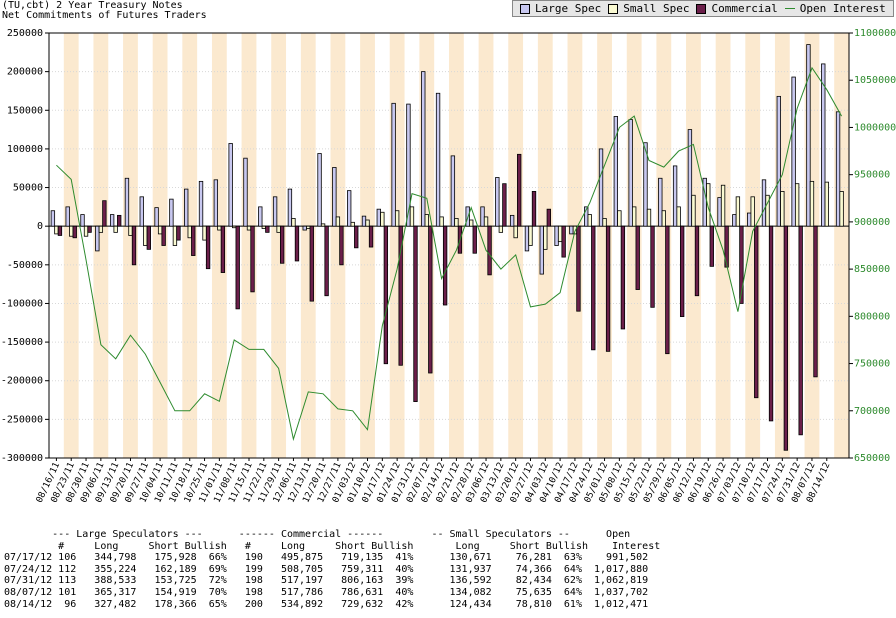 This screenshot has width=896, height=618. What do you see at coordinates (872, 458) in the screenshot?
I see `y-right-tick-label: 650000` at bounding box center [872, 458].